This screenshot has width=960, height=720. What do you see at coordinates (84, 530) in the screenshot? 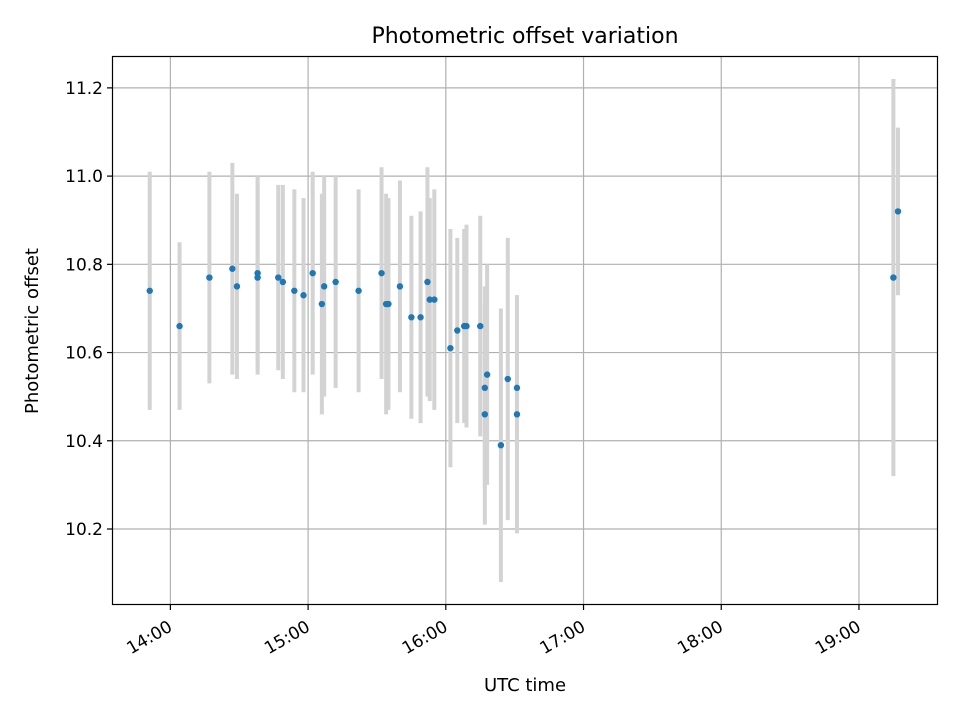
I see `y-tick-label: 10.2` at bounding box center [84, 530].